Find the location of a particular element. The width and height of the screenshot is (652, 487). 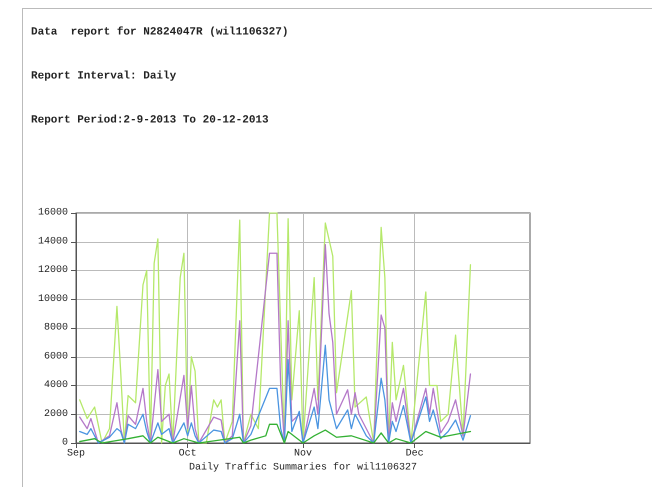

y-tick-label: 4000 is located at coordinates (56, 385).